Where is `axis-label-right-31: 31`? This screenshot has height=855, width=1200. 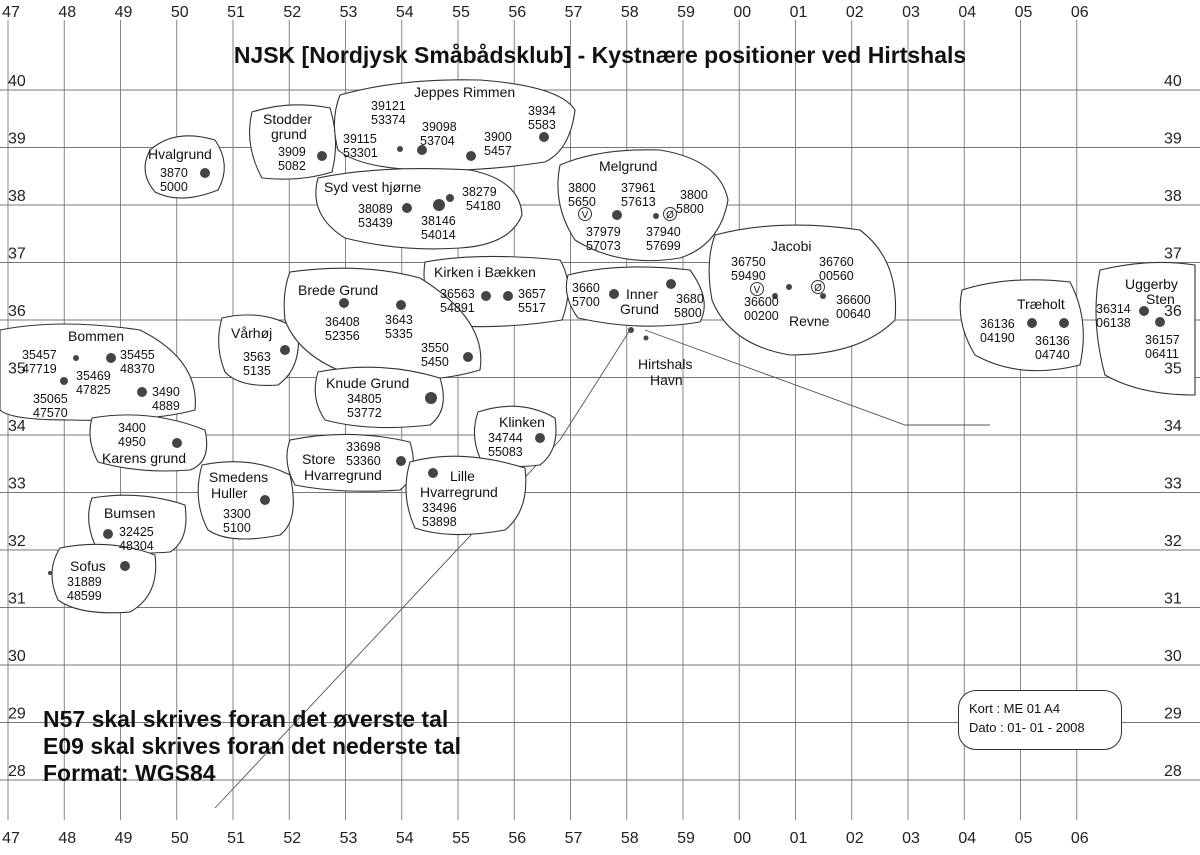
axis-label-right-31: 31 is located at coordinates (1173, 599).